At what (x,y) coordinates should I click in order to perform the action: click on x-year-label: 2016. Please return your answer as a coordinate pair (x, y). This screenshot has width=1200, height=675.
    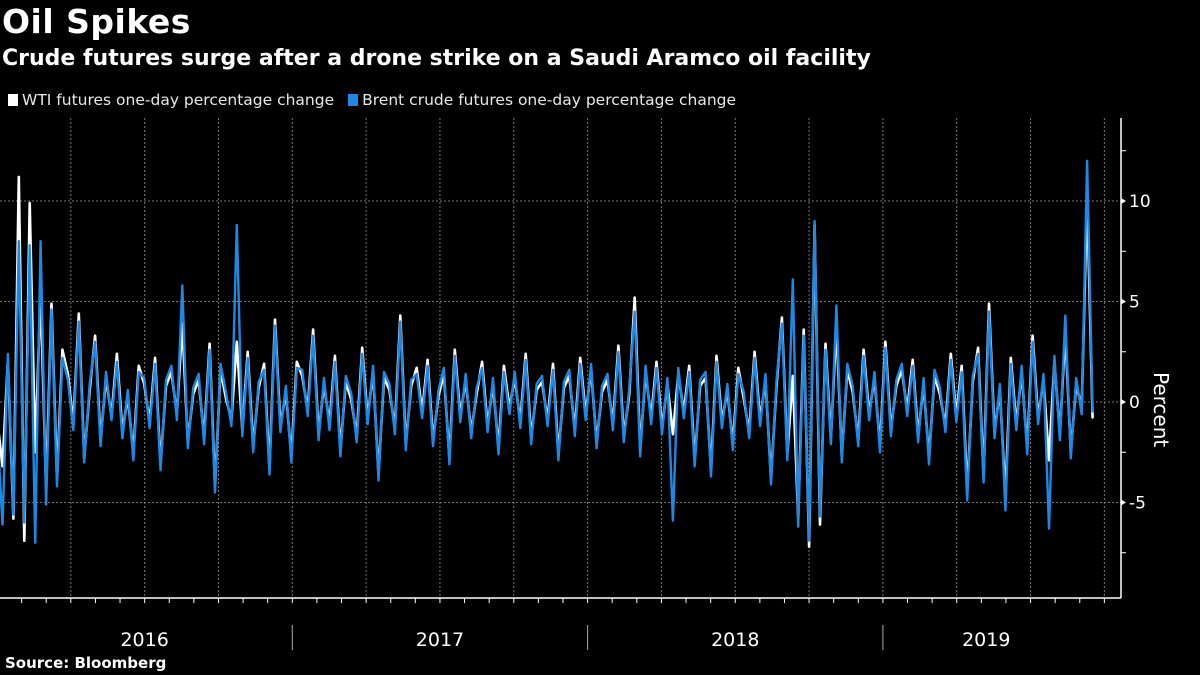
    Looking at the image, I should click on (144, 640).